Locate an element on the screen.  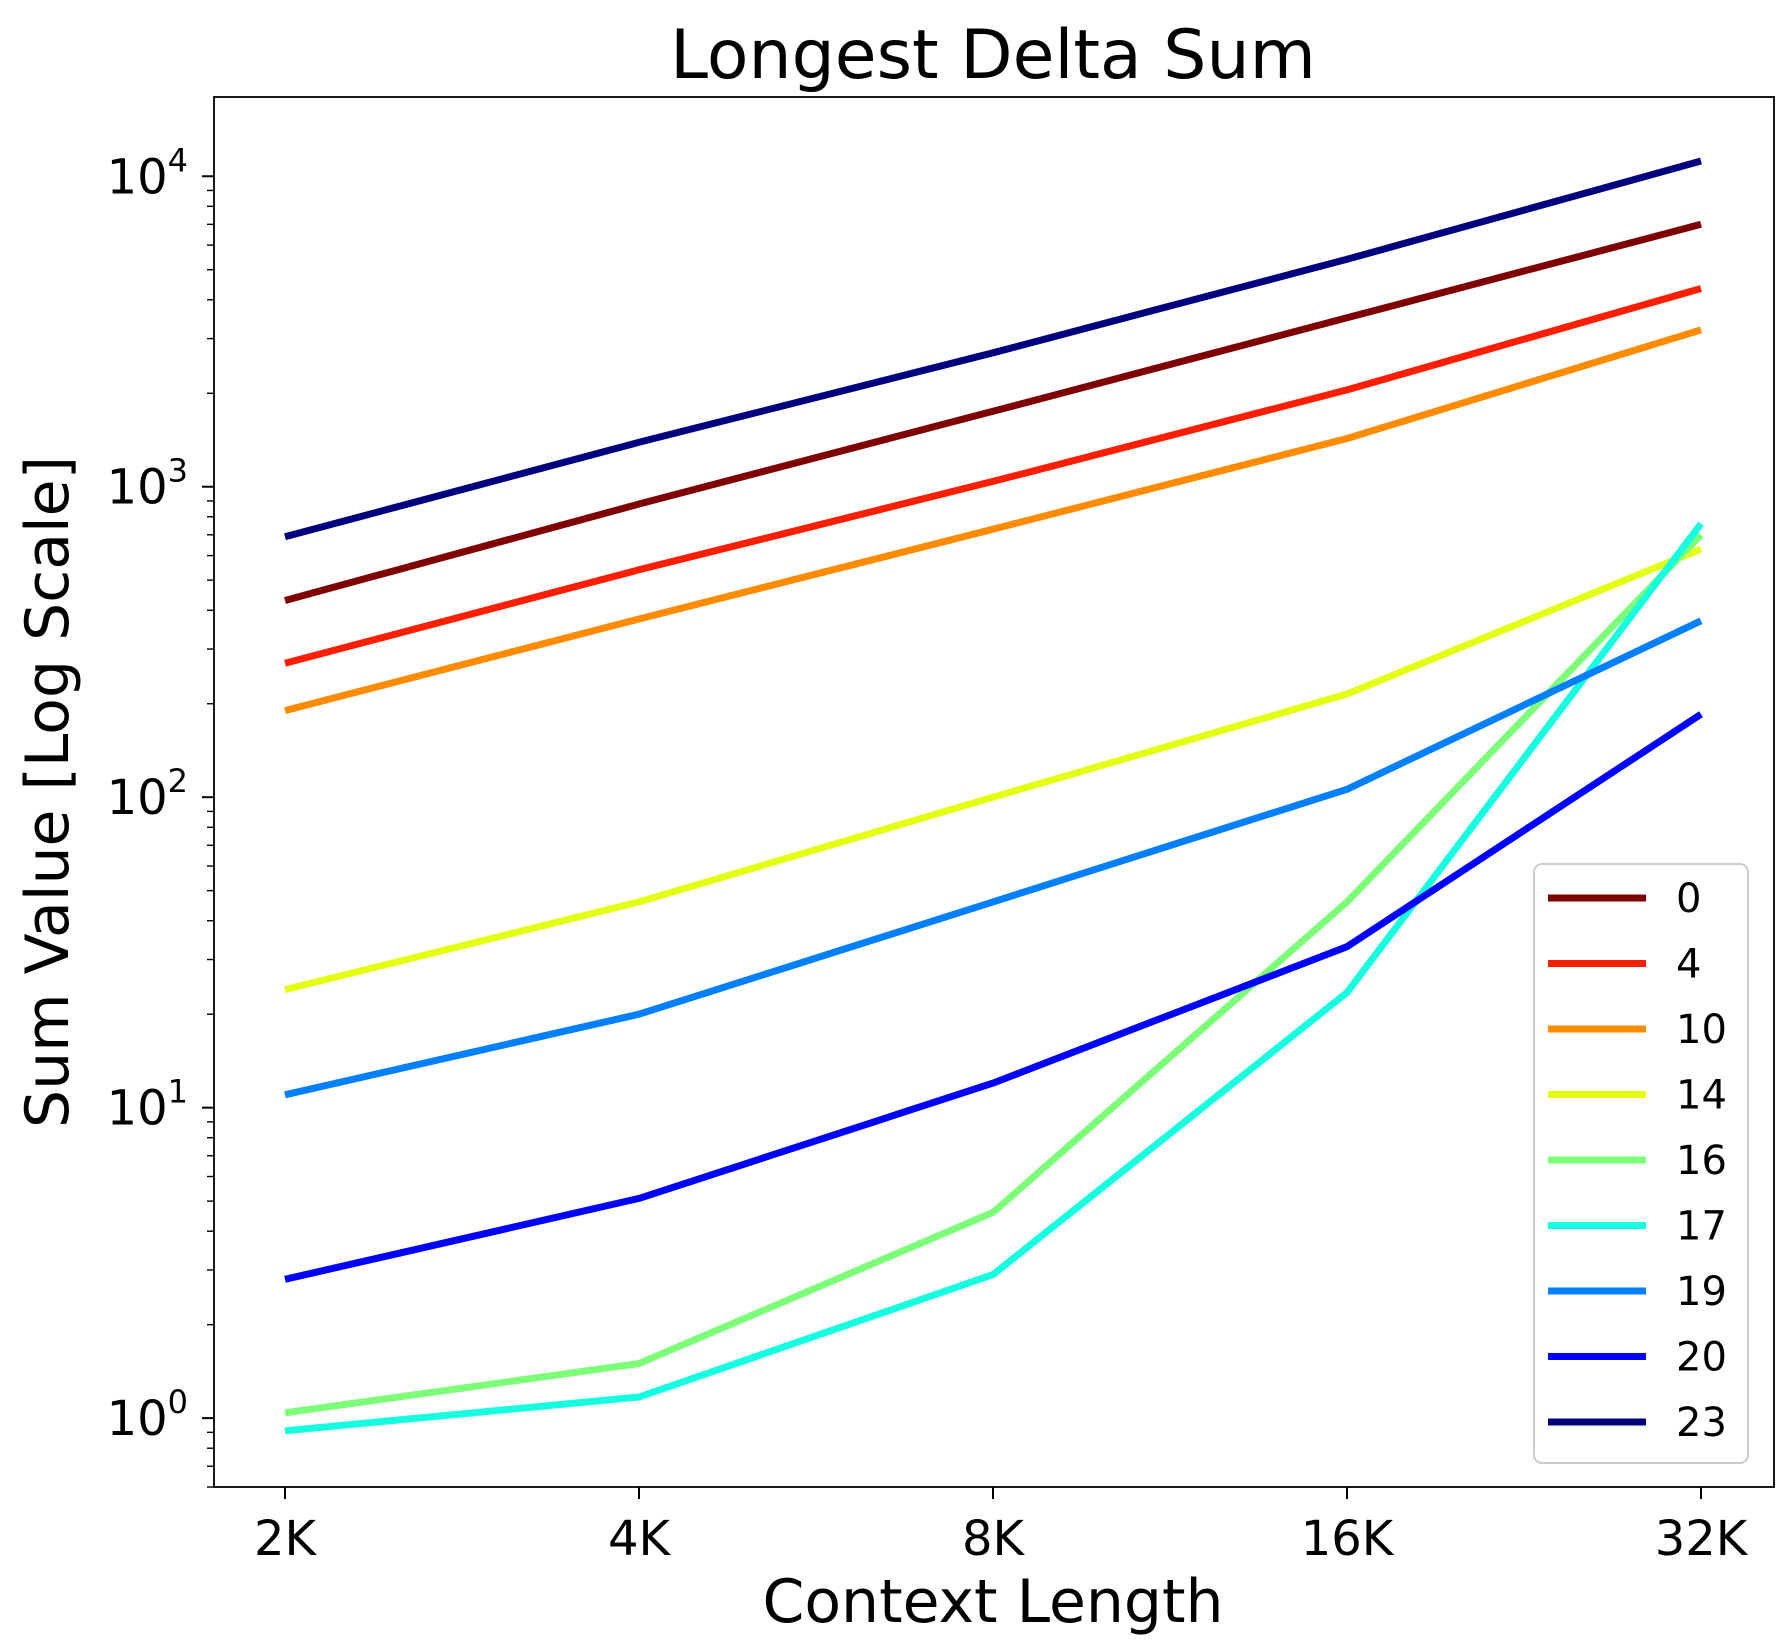
legend-label-14: 14 is located at coordinates (1701, 1096).